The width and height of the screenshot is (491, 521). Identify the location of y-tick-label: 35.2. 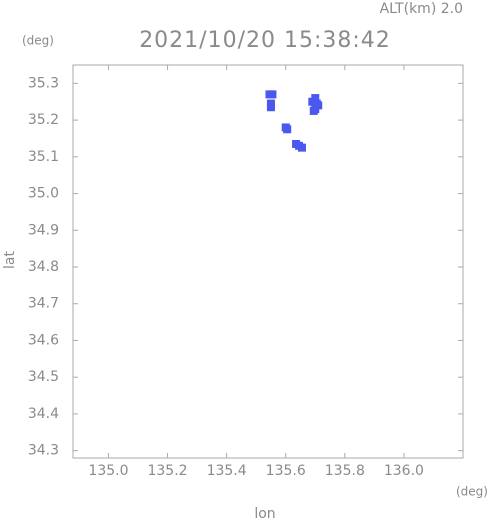
(43, 120).